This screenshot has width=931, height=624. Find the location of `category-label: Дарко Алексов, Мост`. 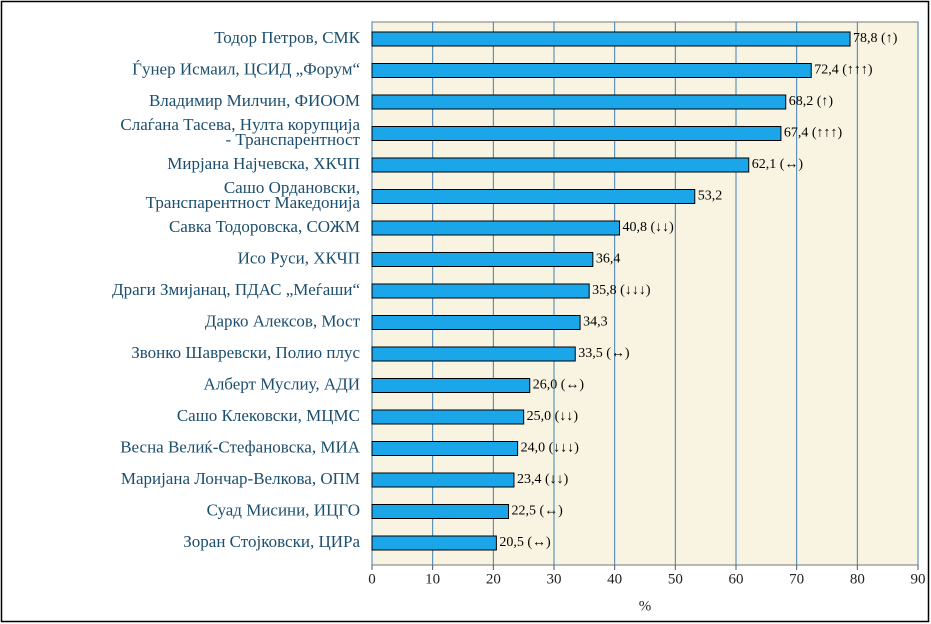

category-label: Дарко Алексов, Мост is located at coordinates (283, 320).